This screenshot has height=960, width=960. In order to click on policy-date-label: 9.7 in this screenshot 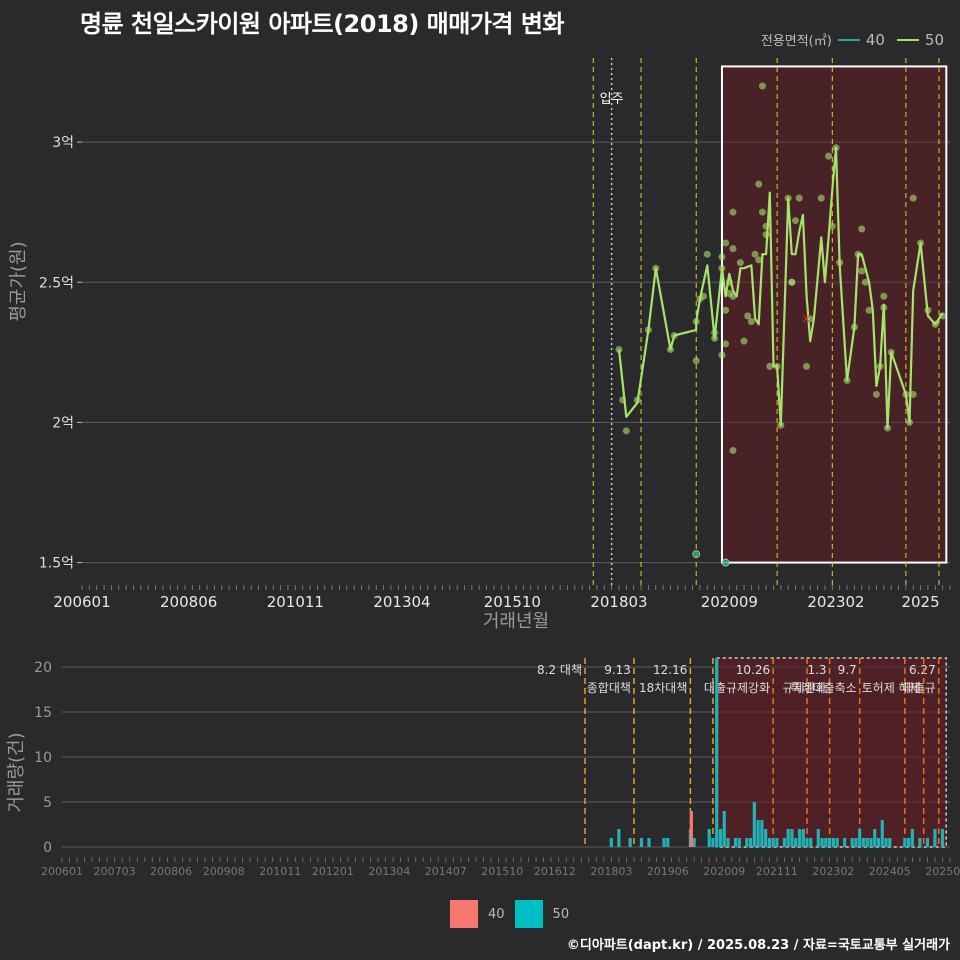, I will do `click(847, 670)`.